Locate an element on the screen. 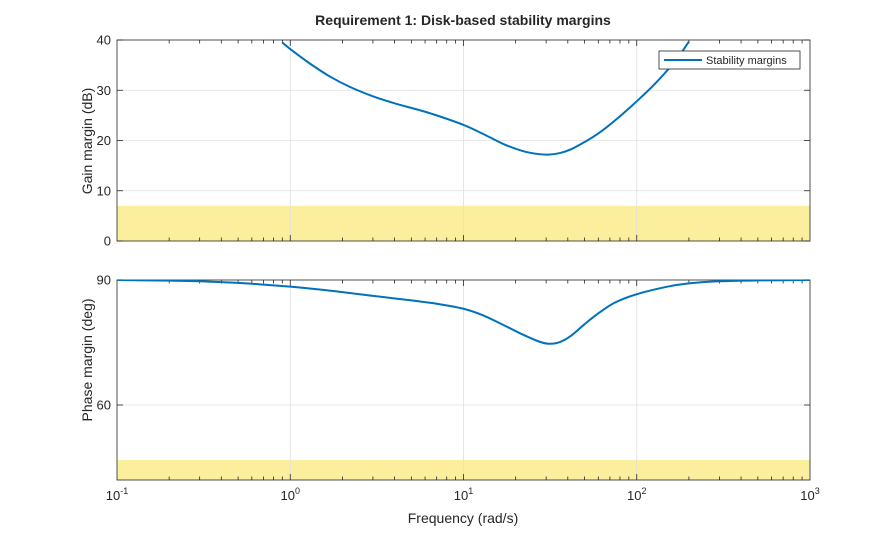 Image resolution: width=895 pixels, height=545 pixels. phase-series-line is located at coordinates (463, 312).